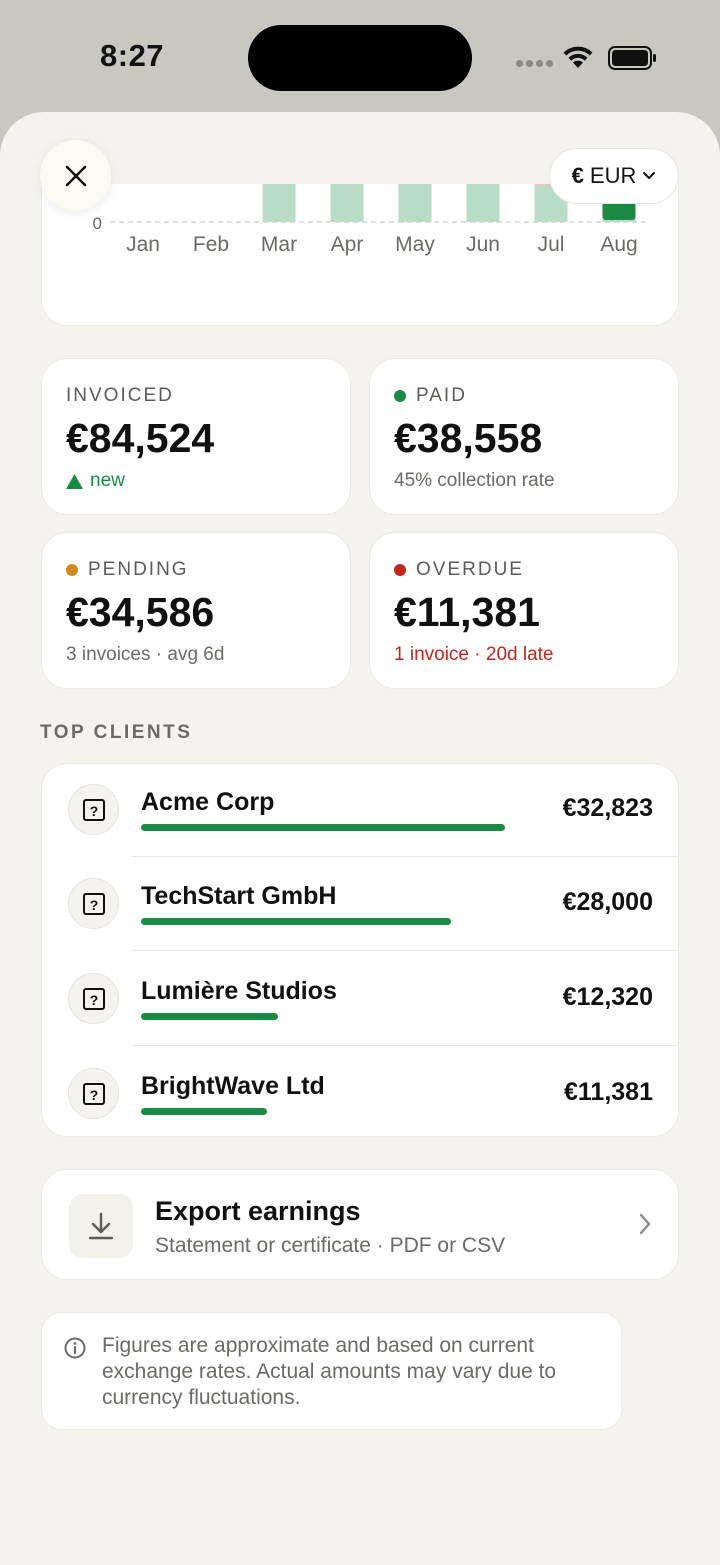 The image size is (720, 1565). Describe the element at coordinates (211, 244) in the screenshot. I see `x-tick-label: Feb` at that location.